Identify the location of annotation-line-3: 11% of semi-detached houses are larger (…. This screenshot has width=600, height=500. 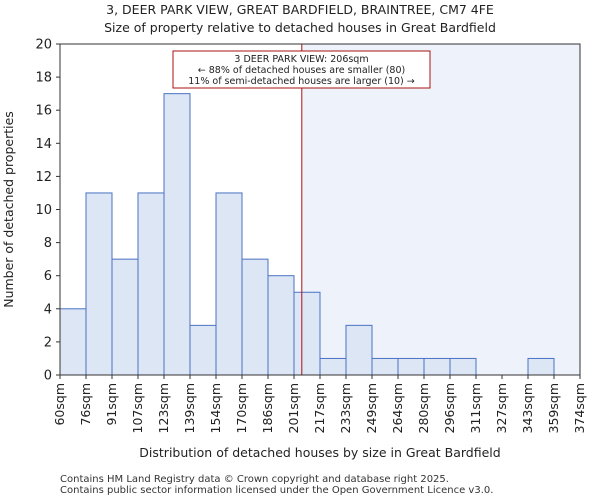
(301, 81).